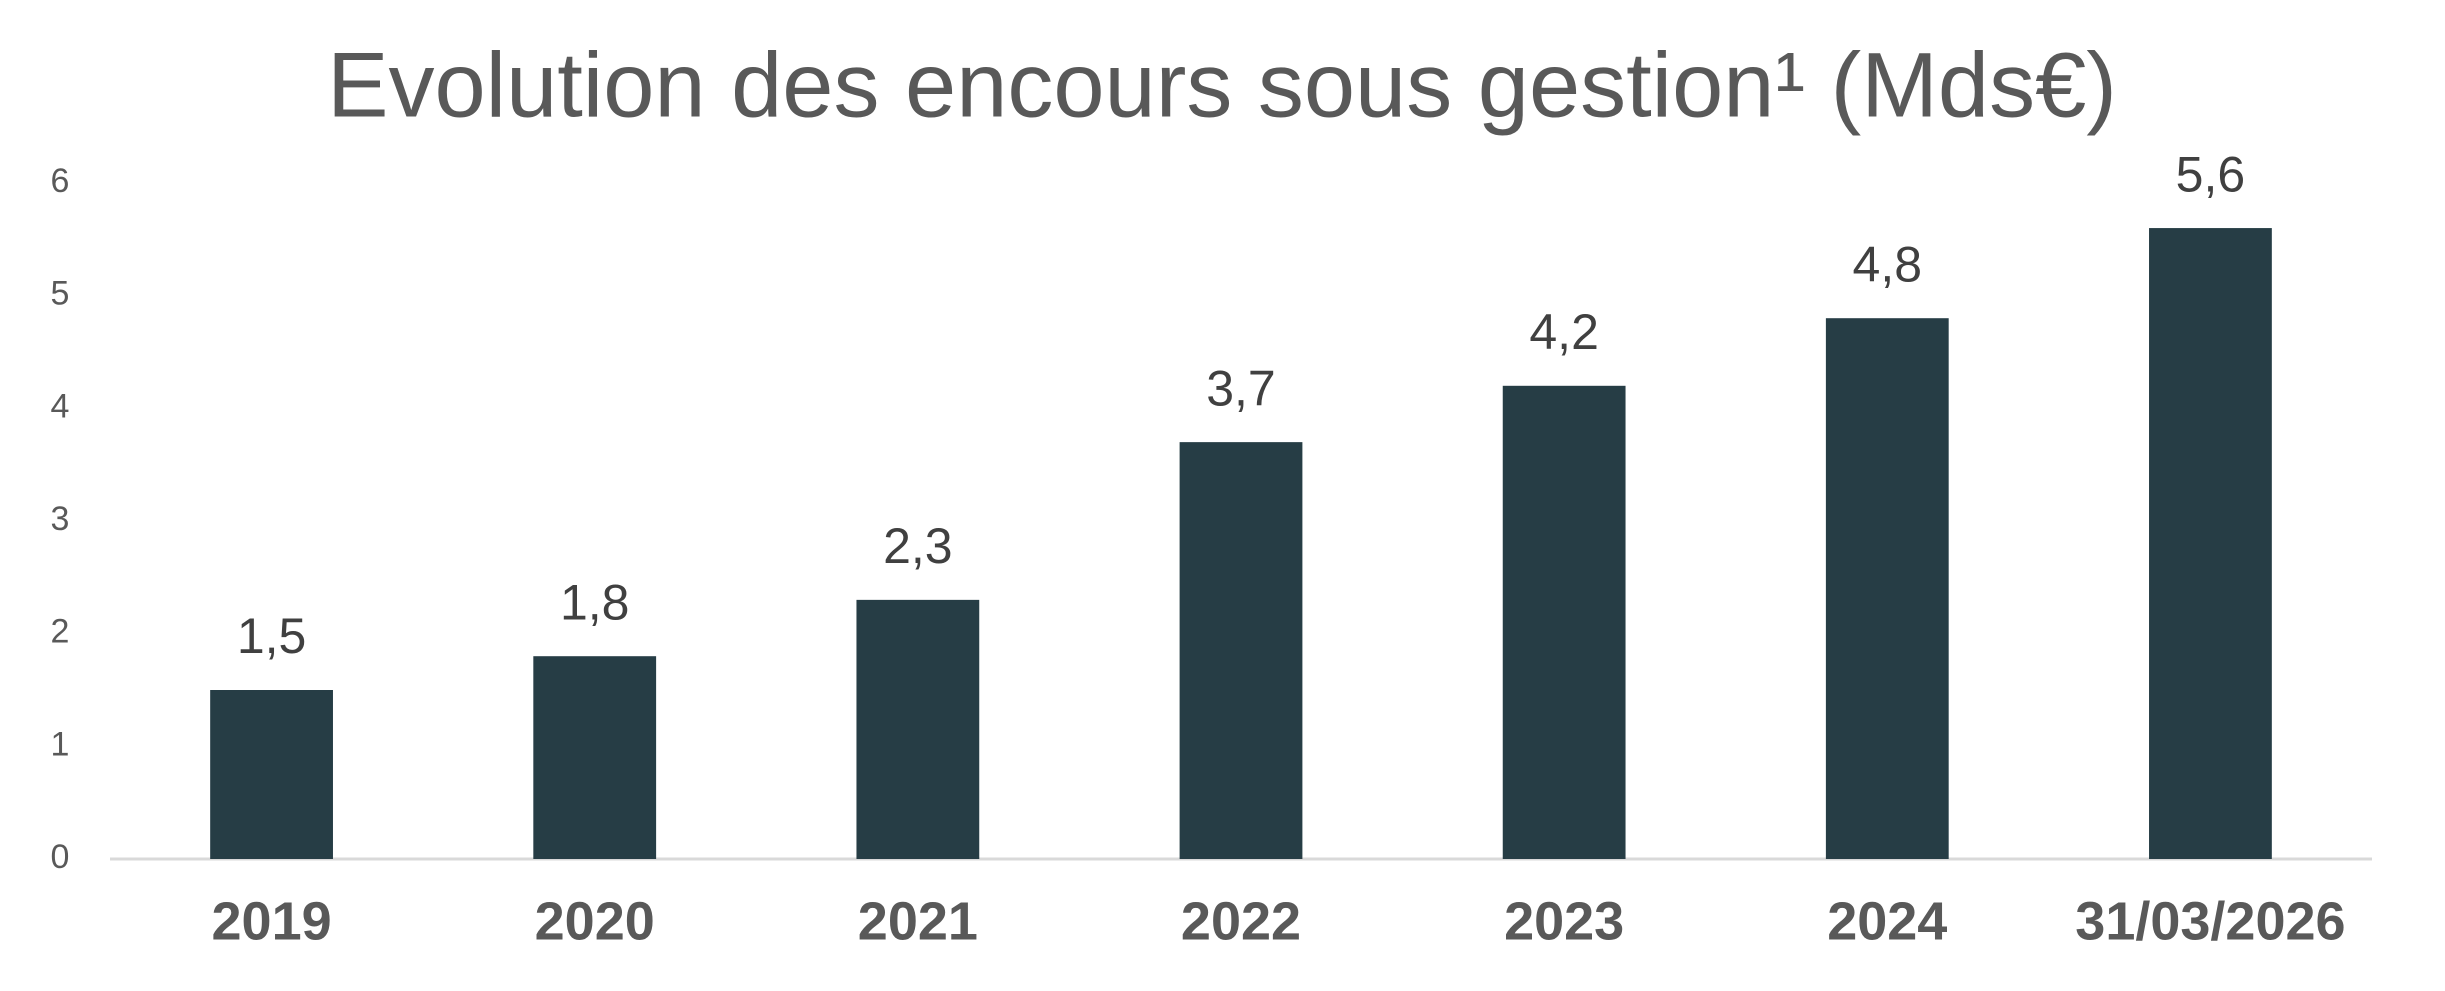  What do you see at coordinates (1564, 332) in the screenshot?
I see `value-label: 4,2` at bounding box center [1564, 332].